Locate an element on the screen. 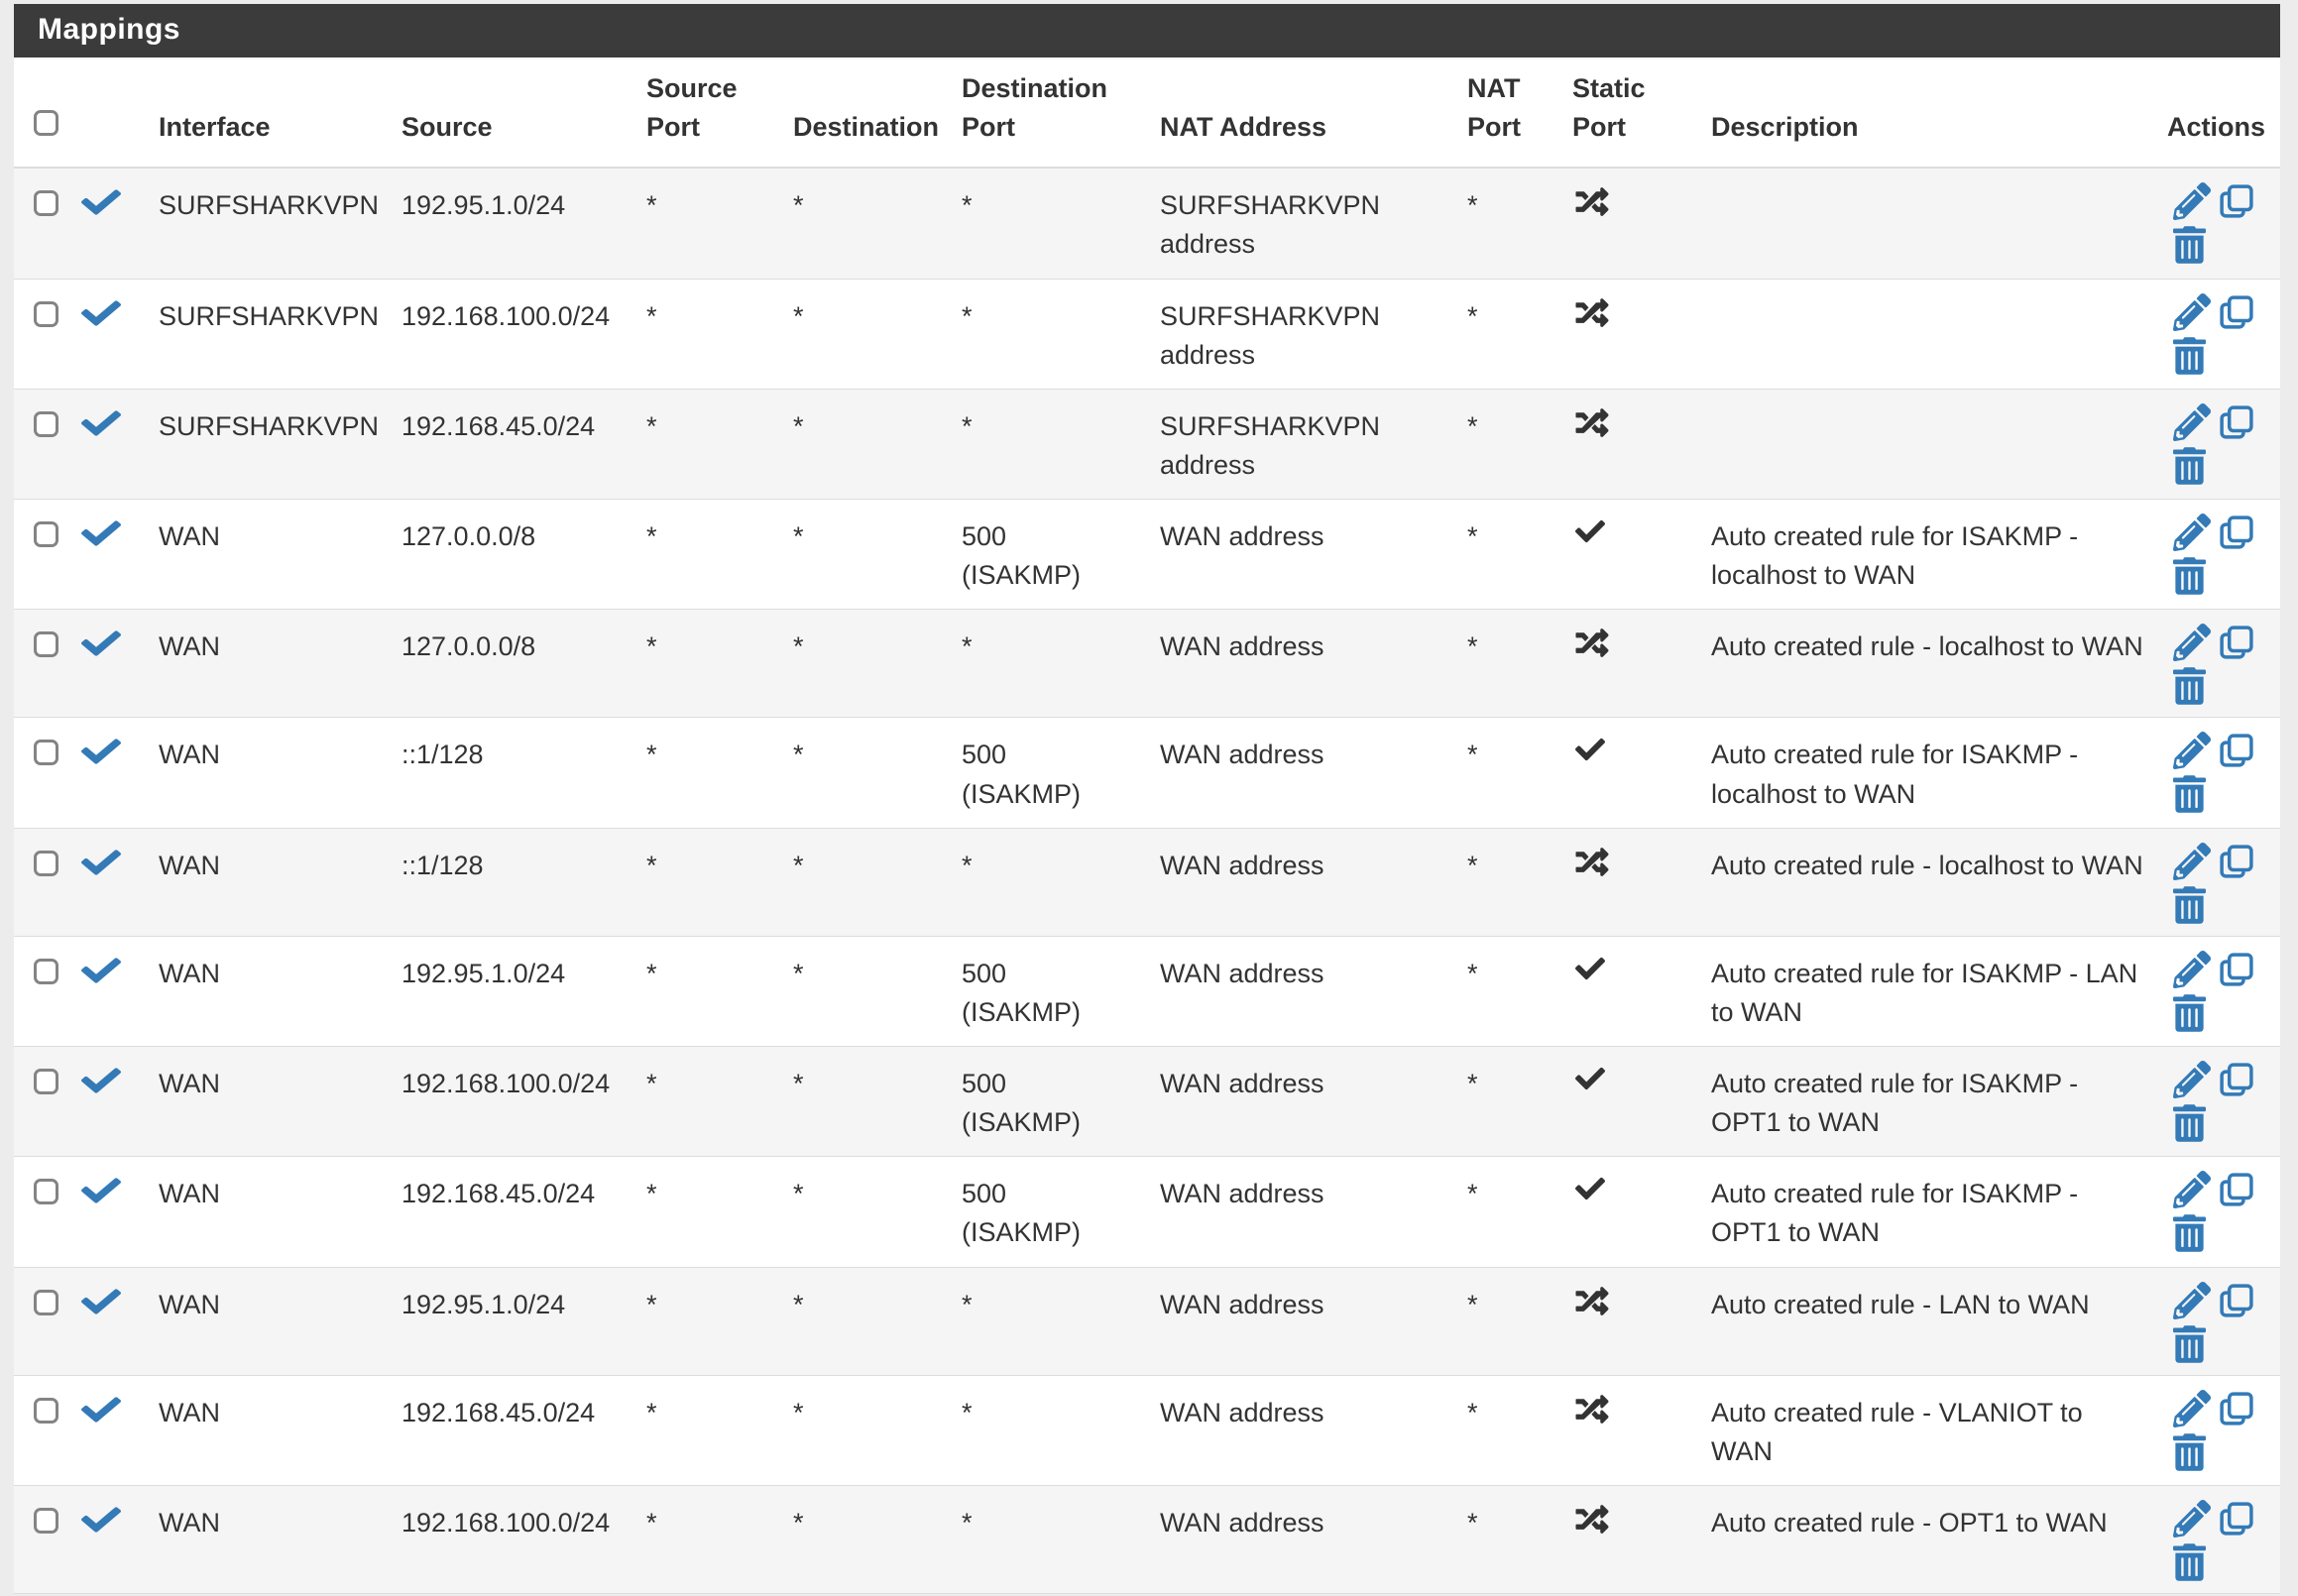 This screenshot has height=1596, width=2298. nat-address-cell: SURFSHARKVPN address is located at coordinates (1270, 445).